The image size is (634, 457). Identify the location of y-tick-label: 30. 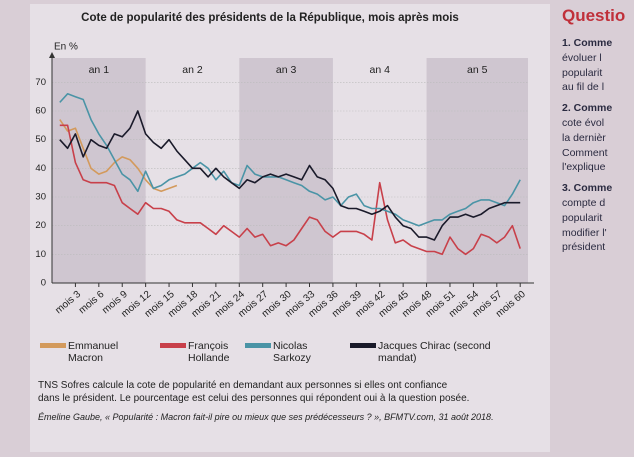
(40, 197).